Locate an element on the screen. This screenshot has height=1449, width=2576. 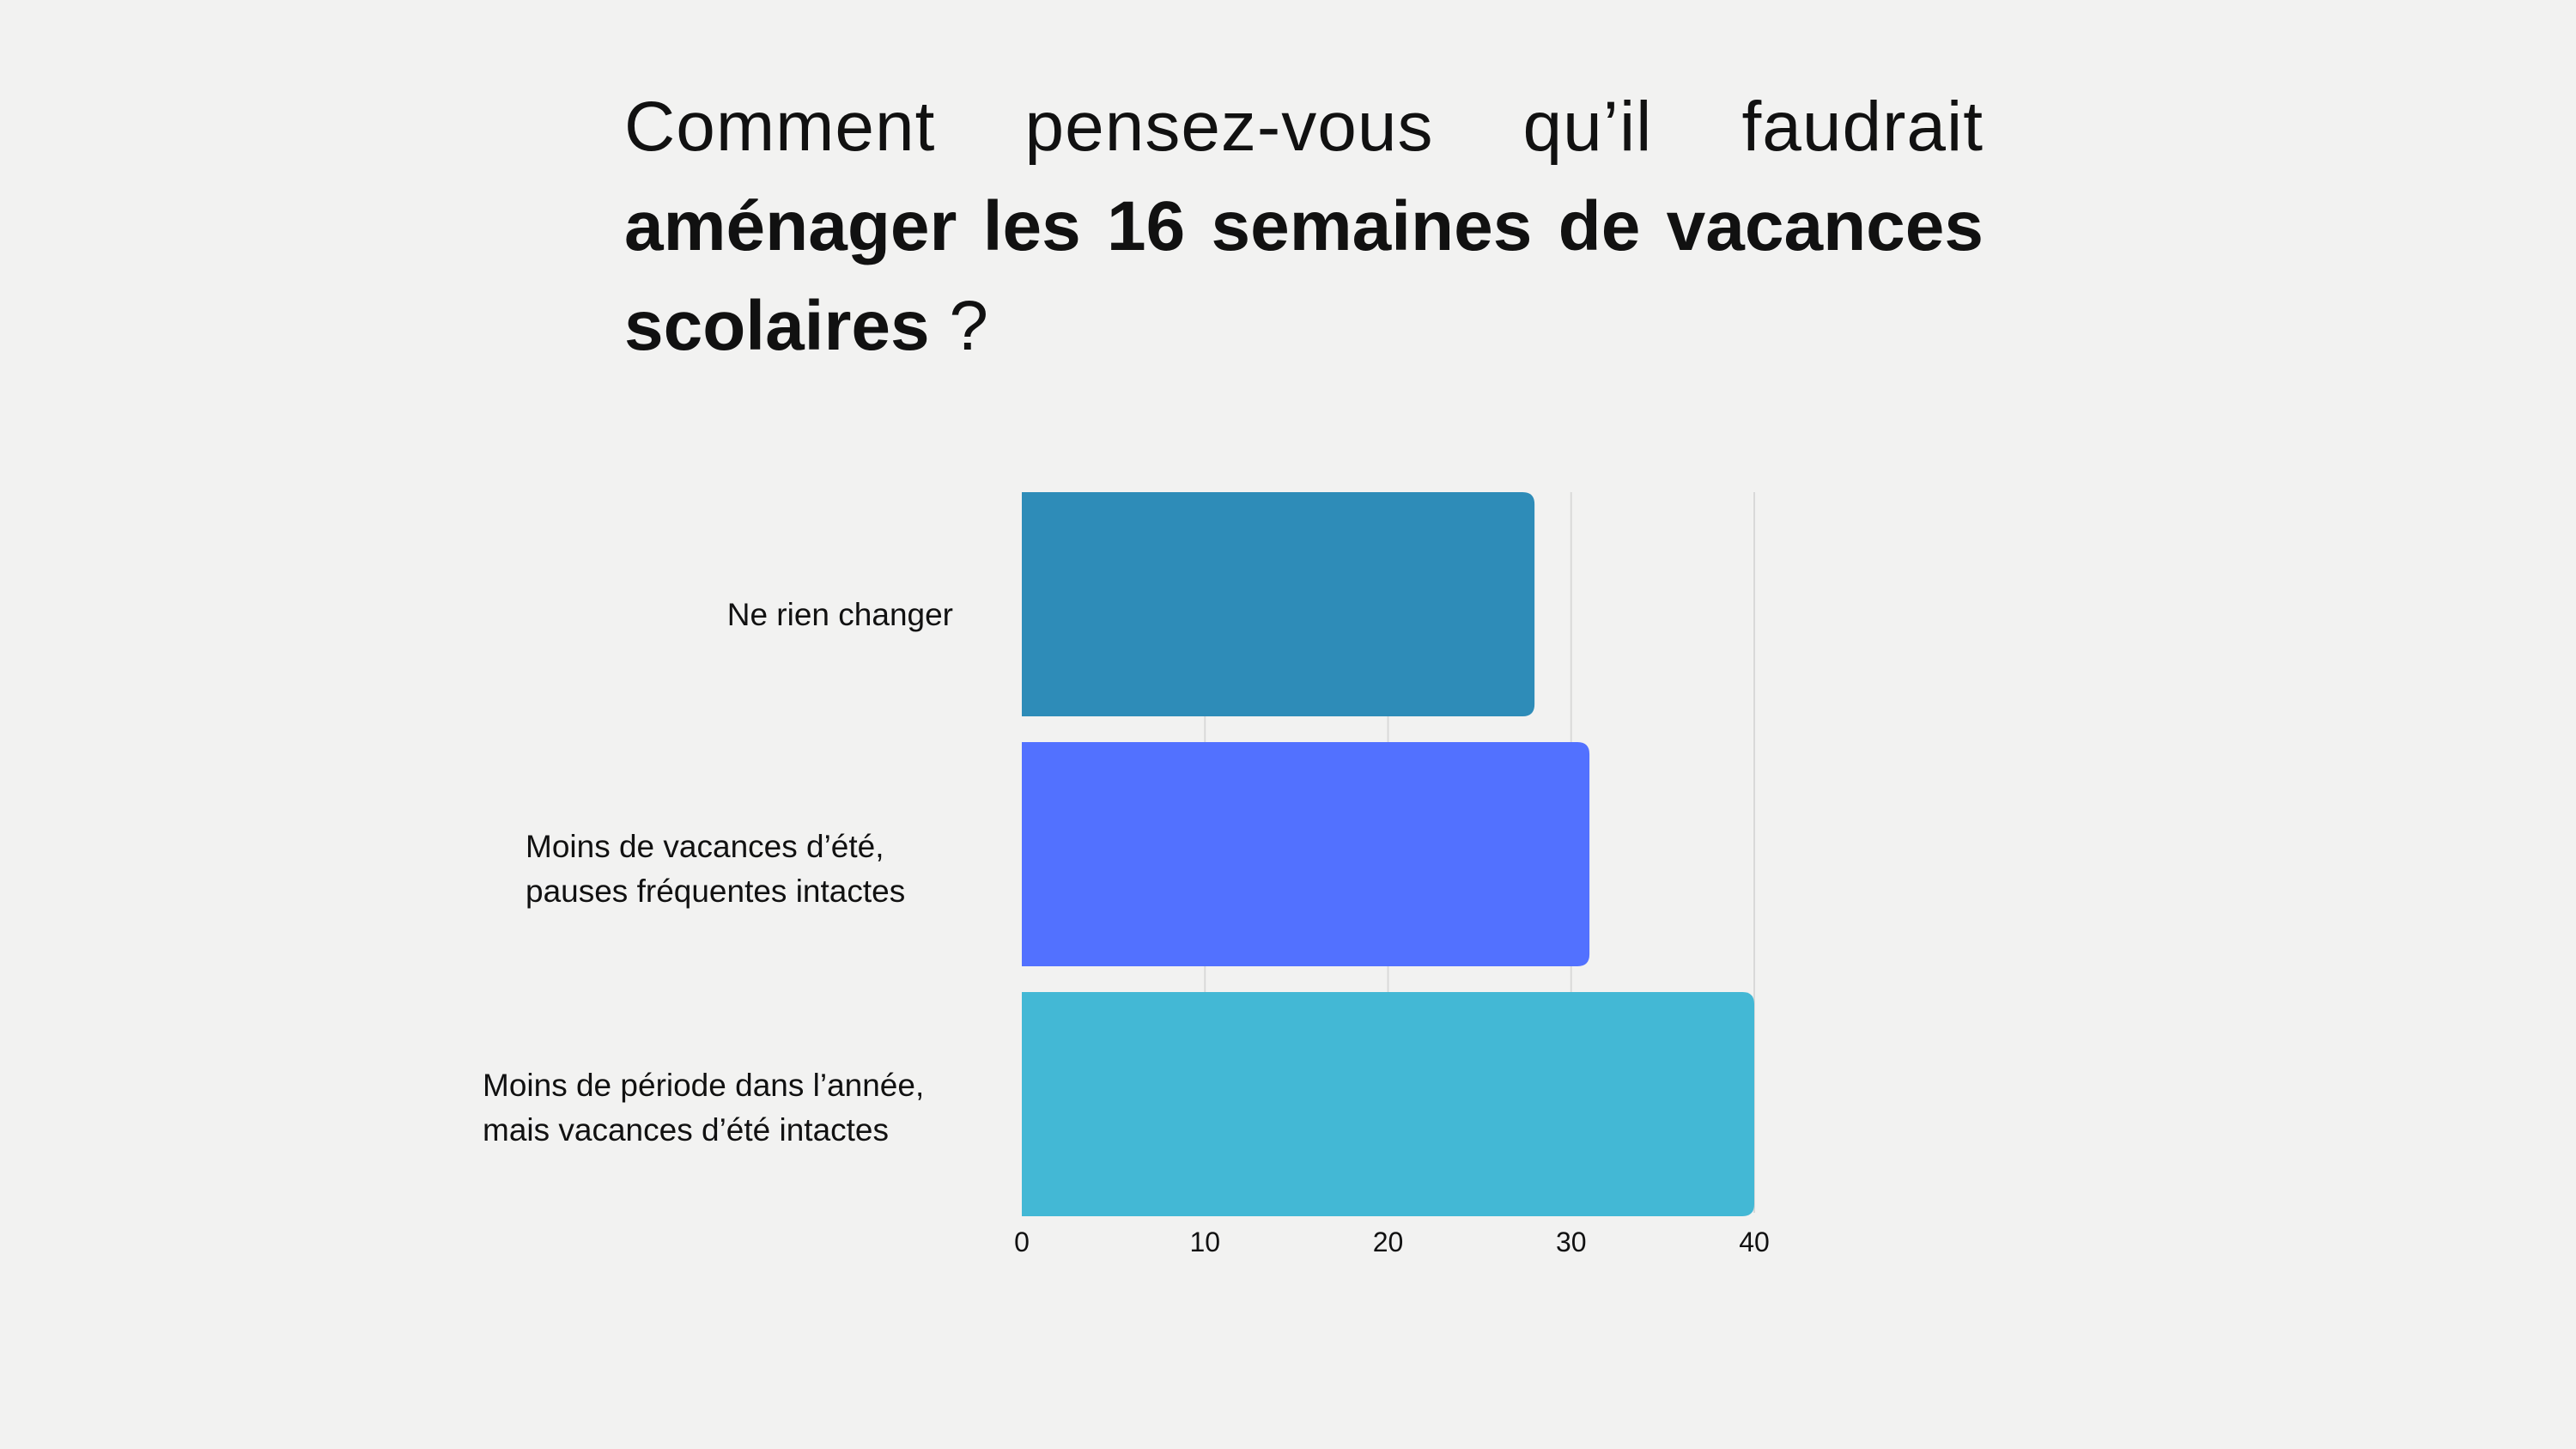
category-label-1: Ne rien changer is located at coordinates (840, 615).